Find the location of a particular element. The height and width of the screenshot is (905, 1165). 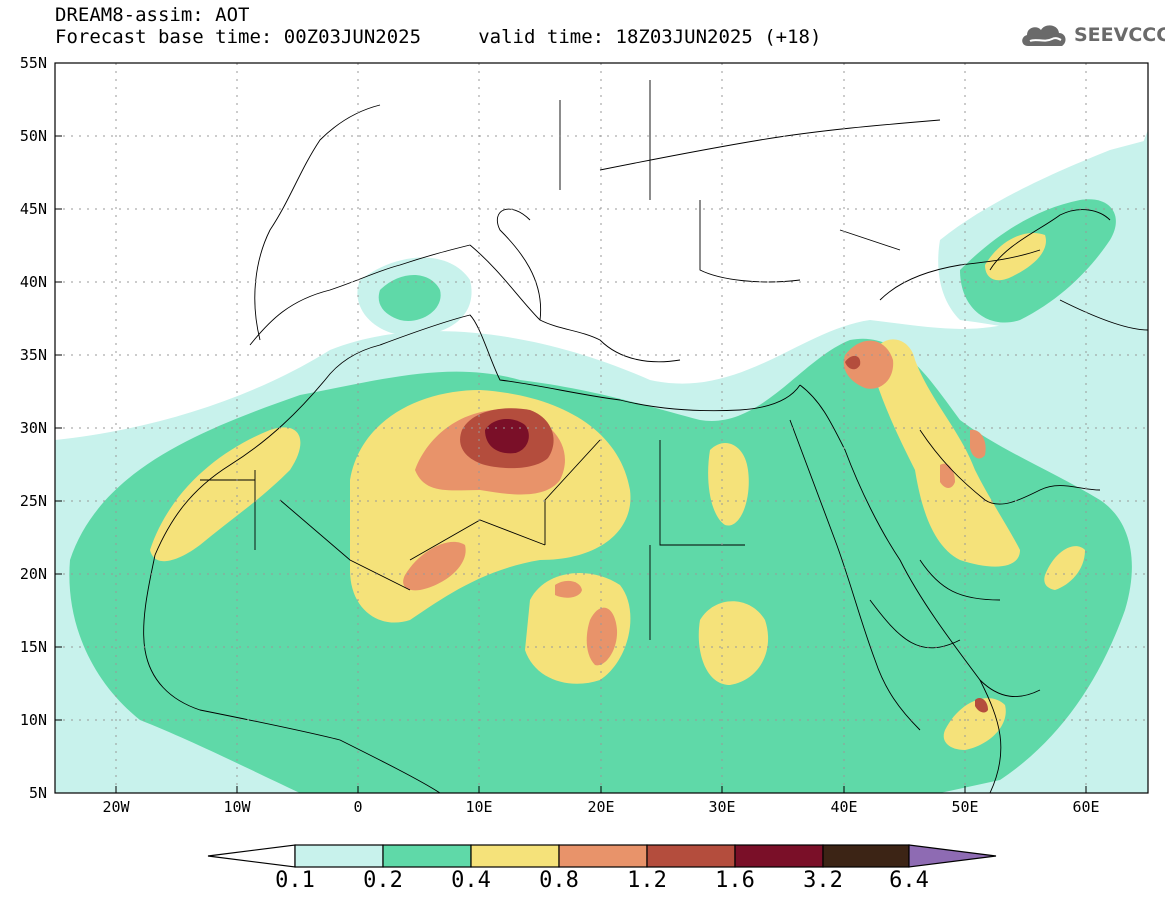

lon-label: 30E is located at coordinates (721, 807).